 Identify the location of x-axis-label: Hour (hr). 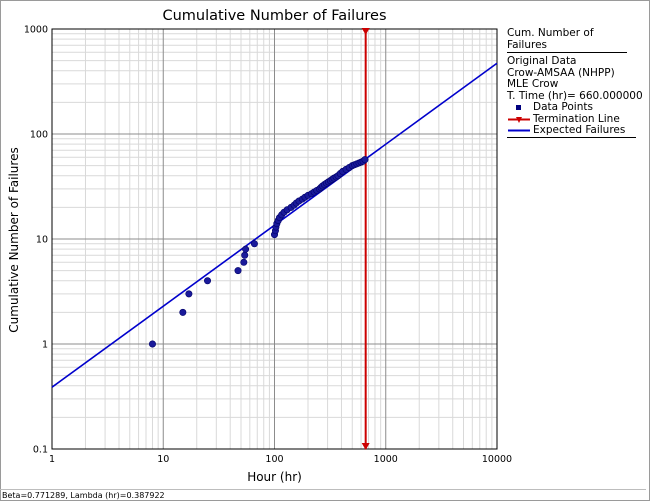
(274, 477).